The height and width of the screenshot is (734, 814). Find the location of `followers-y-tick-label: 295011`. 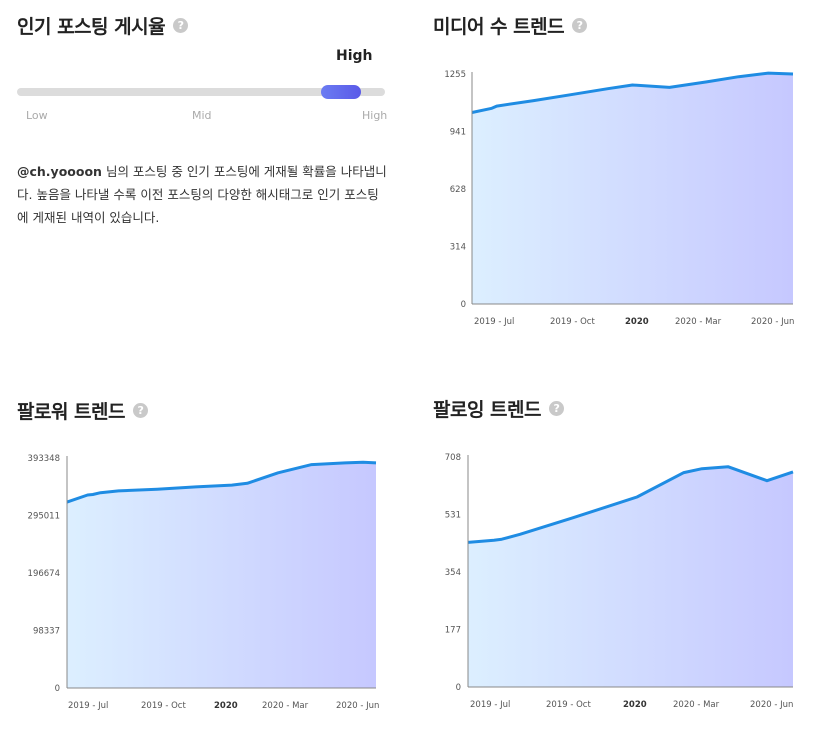

followers-y-tick-label: 295011 is located at coordinates (44, 517).